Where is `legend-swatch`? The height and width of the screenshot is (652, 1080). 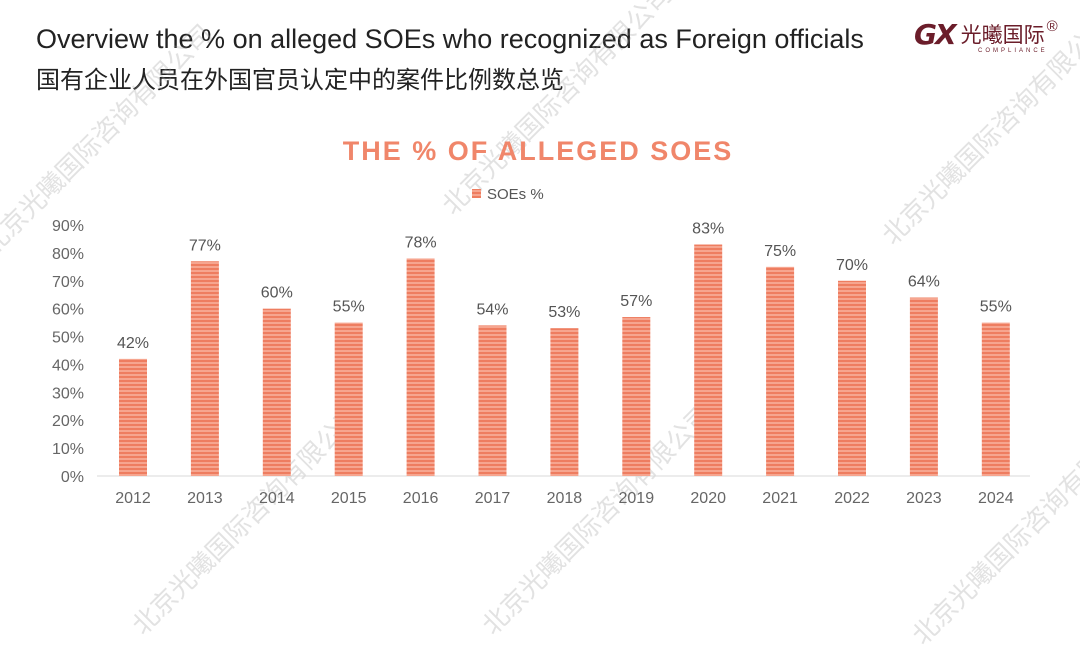
legend-swatch is located at coordinates (476, 193).